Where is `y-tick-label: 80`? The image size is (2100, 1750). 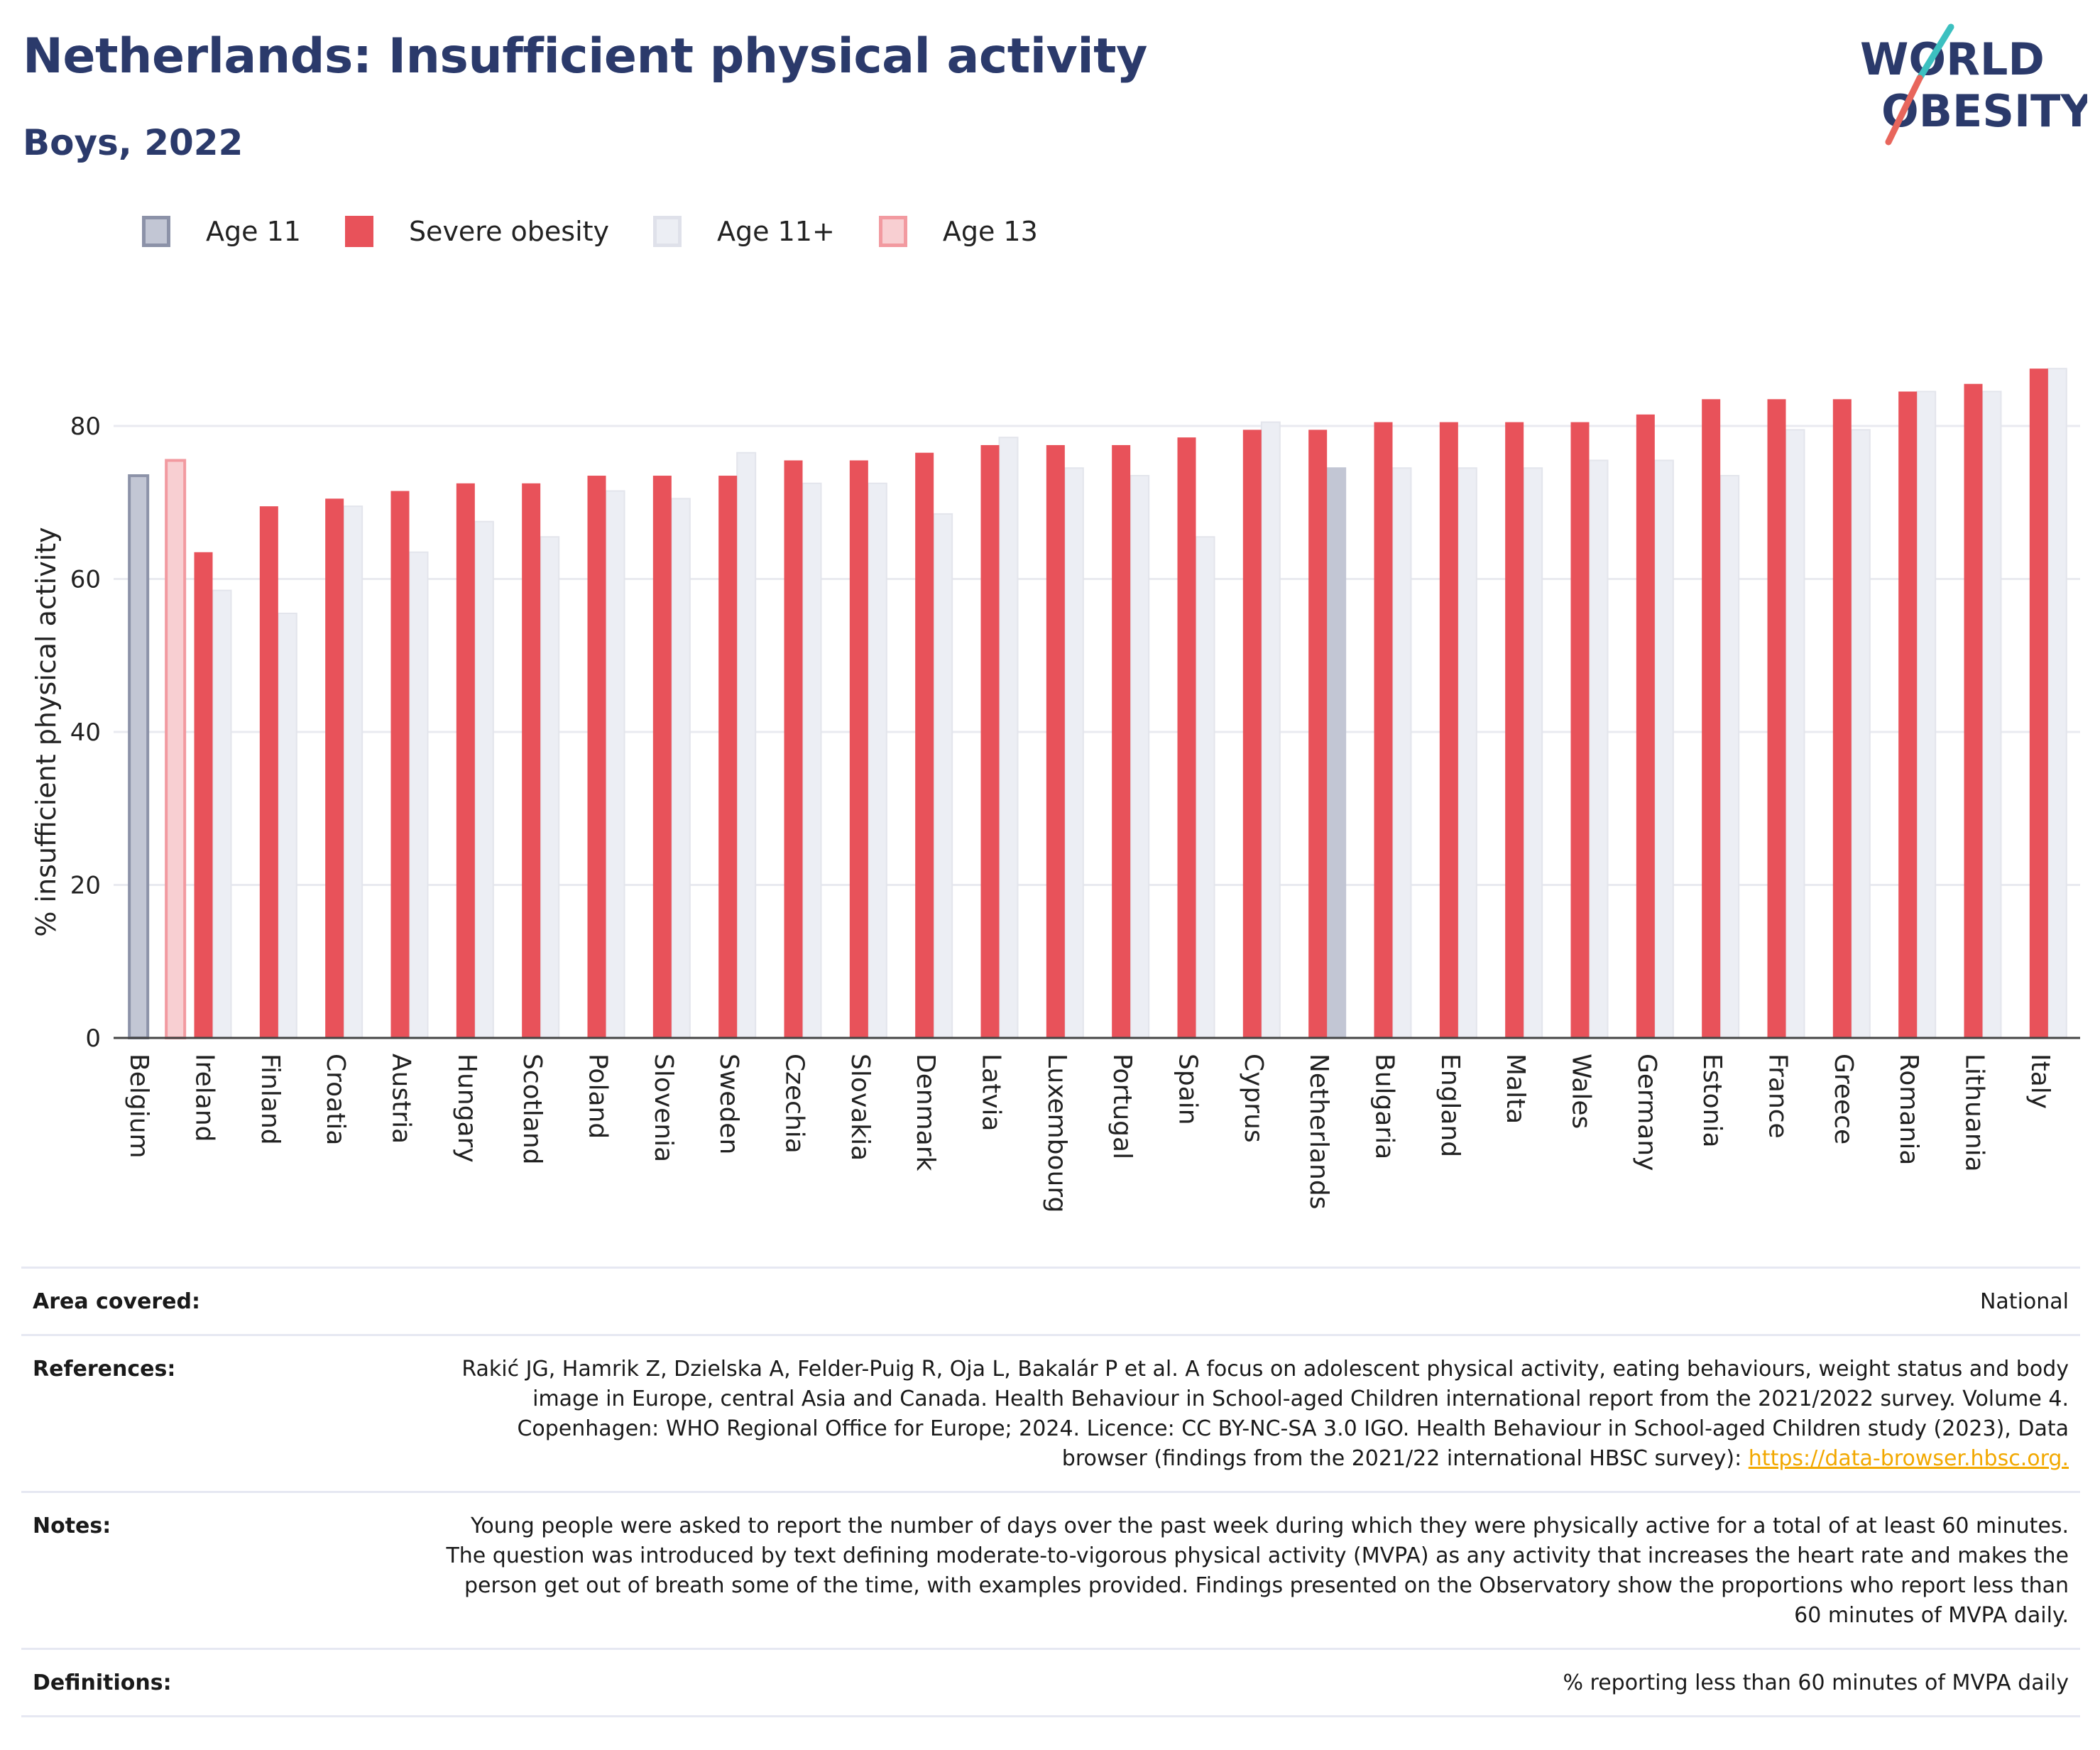 y-tick-label: 80 is located at coordinates (85, 426).